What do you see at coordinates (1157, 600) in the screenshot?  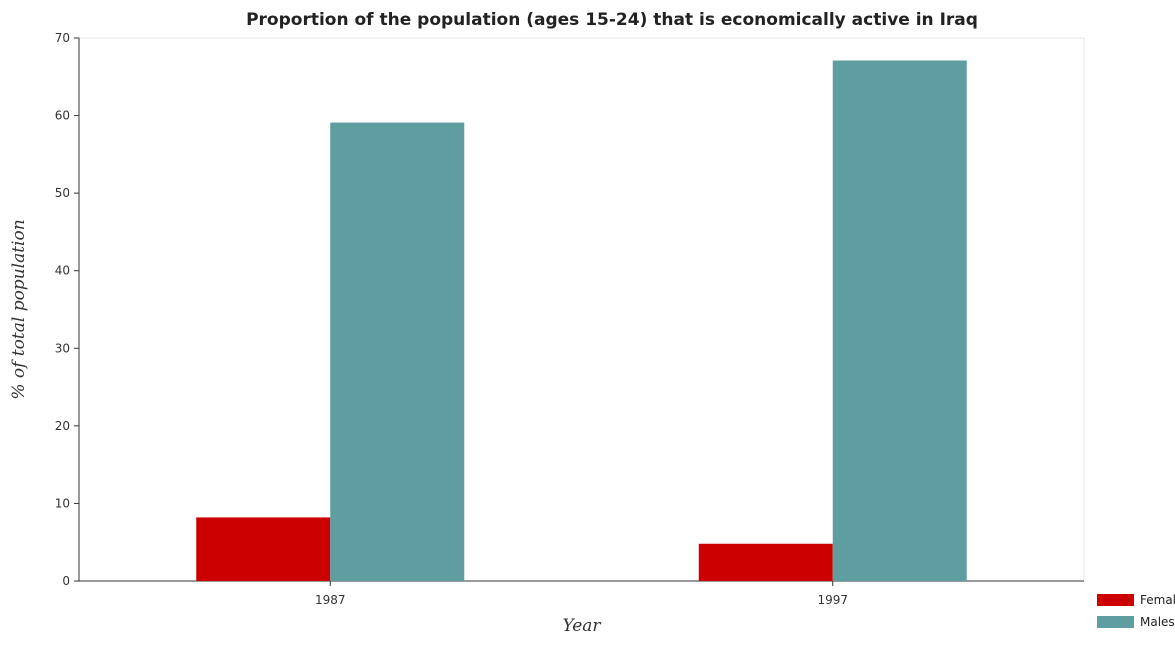 I see `legend-label-females: Females` at bounding box center [1157, 600].